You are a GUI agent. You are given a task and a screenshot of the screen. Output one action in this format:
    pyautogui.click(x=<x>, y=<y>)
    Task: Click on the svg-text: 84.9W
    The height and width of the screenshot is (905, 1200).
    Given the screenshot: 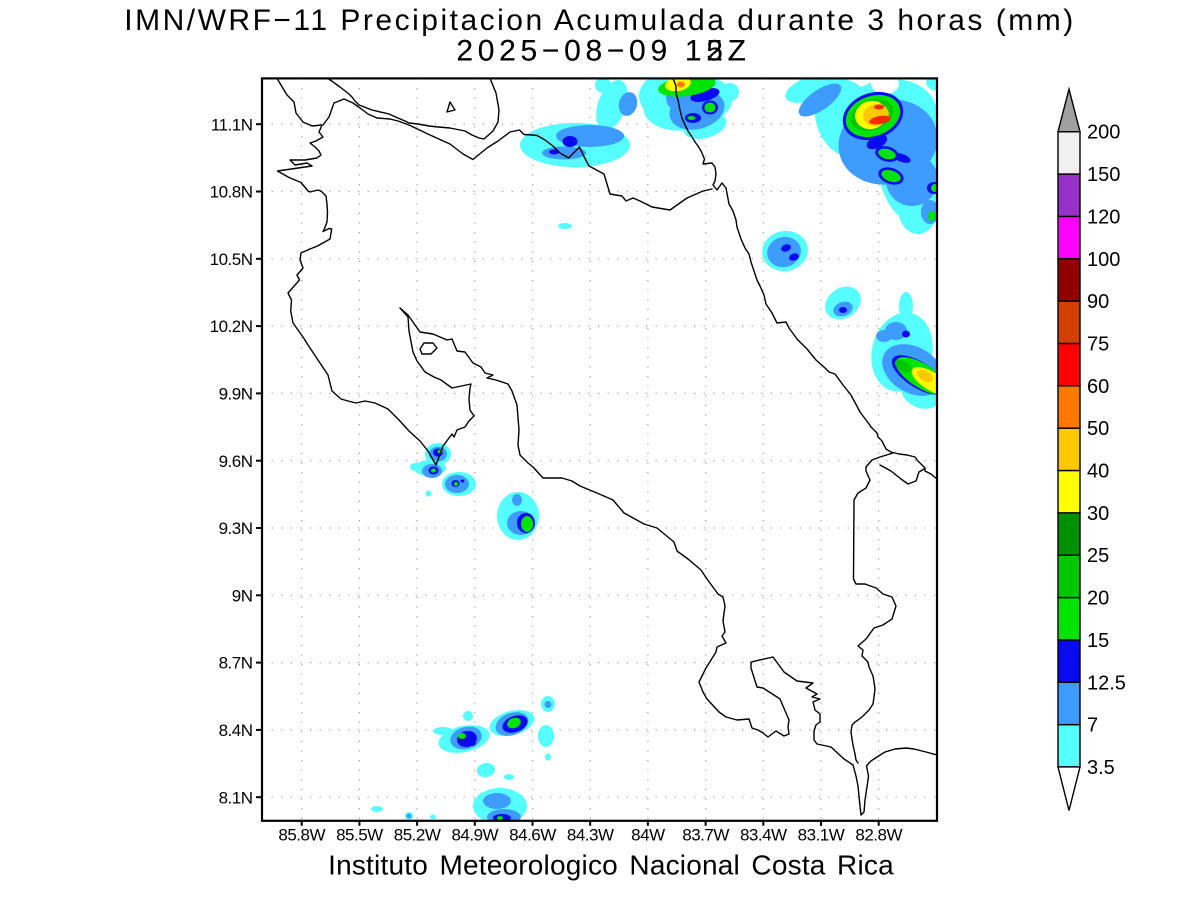 What is the action you would take?
    pyautogui.click(x=474, y=835)
    